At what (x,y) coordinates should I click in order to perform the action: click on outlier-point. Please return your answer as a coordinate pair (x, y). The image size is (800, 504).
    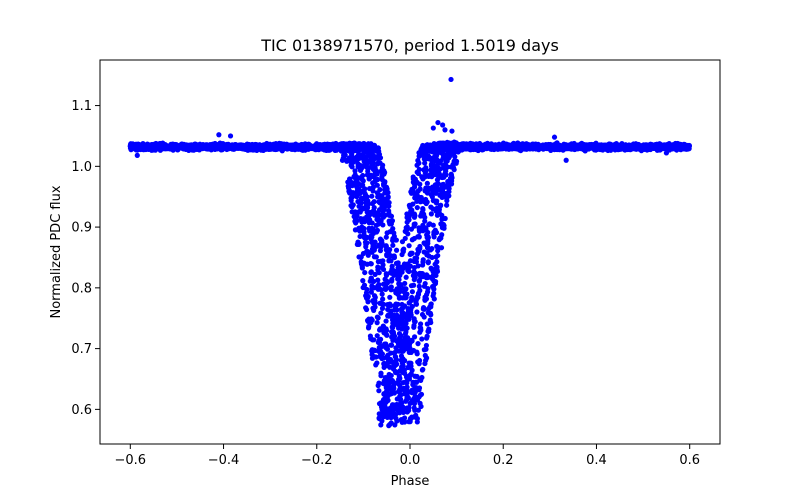
    Looking at the image, I should click on (451, 79).